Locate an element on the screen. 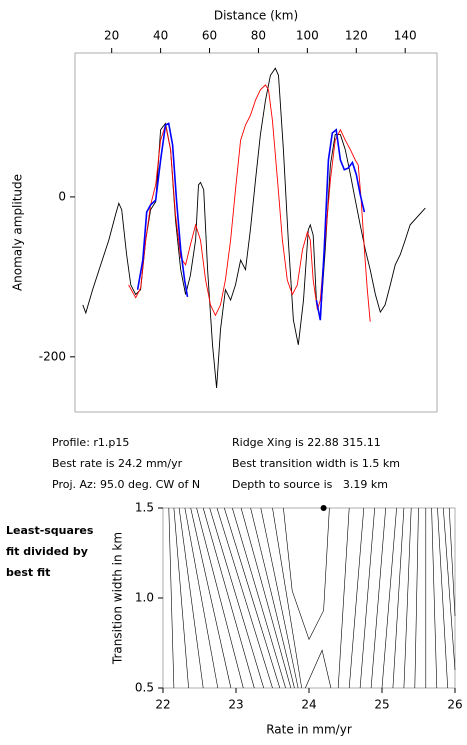 The width and height of the screenshot is (467, 745). x-tick-label: 40 is located at coordinates (160, 36).